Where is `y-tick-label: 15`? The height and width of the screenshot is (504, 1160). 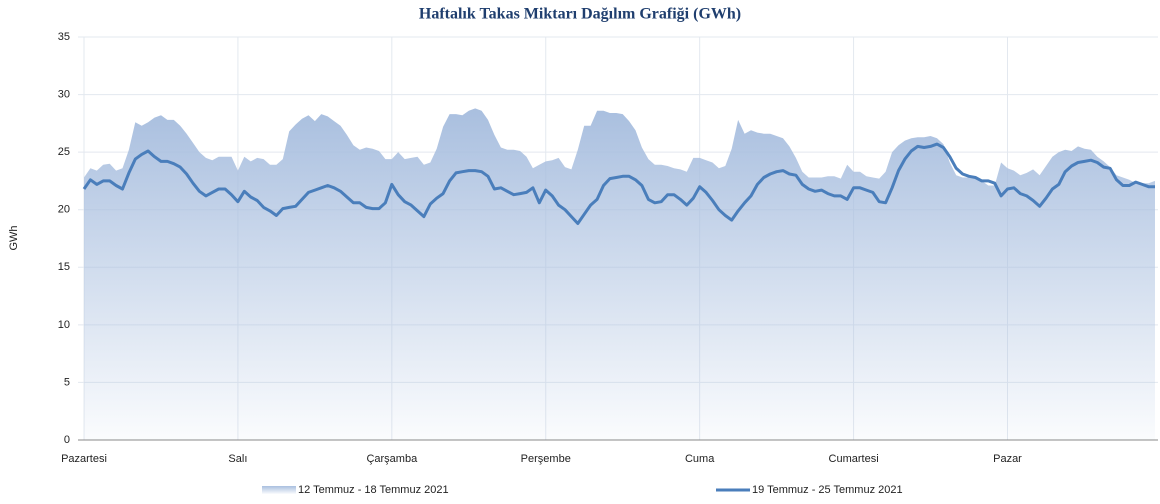
y-tick-label: 15 is located at coordinates (64, 267).